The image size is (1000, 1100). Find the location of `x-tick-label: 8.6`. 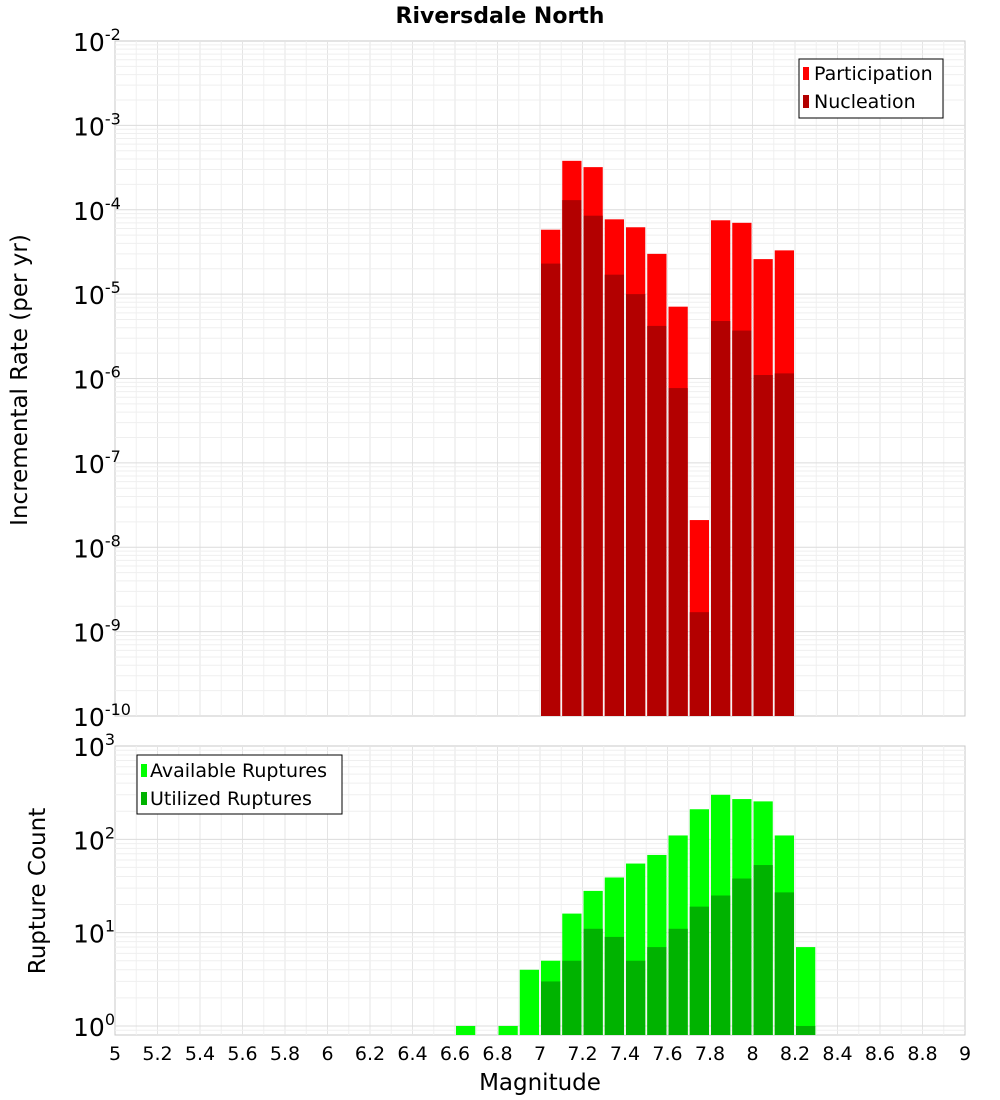

x-tick-label: 8.6 is located at coordinates (880, 1054).